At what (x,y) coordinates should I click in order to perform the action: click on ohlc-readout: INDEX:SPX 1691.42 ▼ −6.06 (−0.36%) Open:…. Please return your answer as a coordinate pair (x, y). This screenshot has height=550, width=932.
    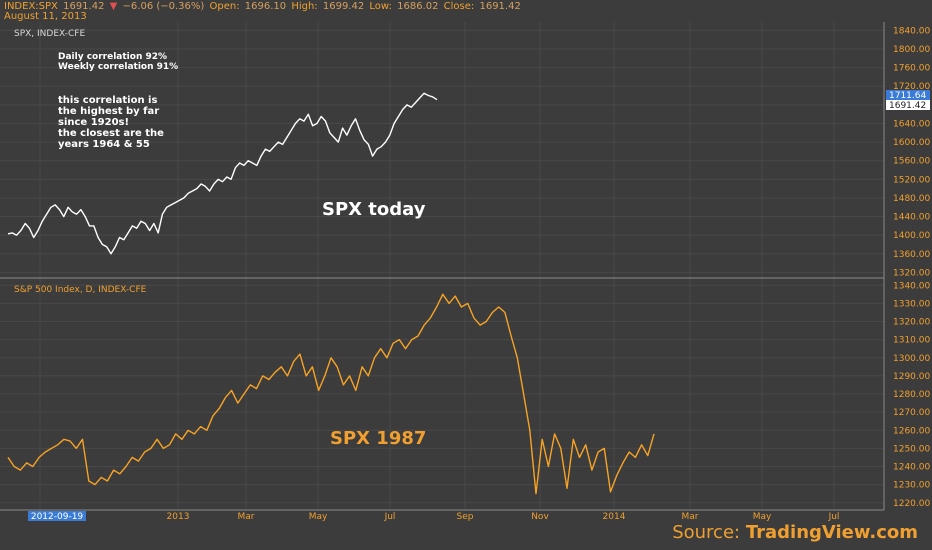
    Looking at the image, I should click on (263, 6).